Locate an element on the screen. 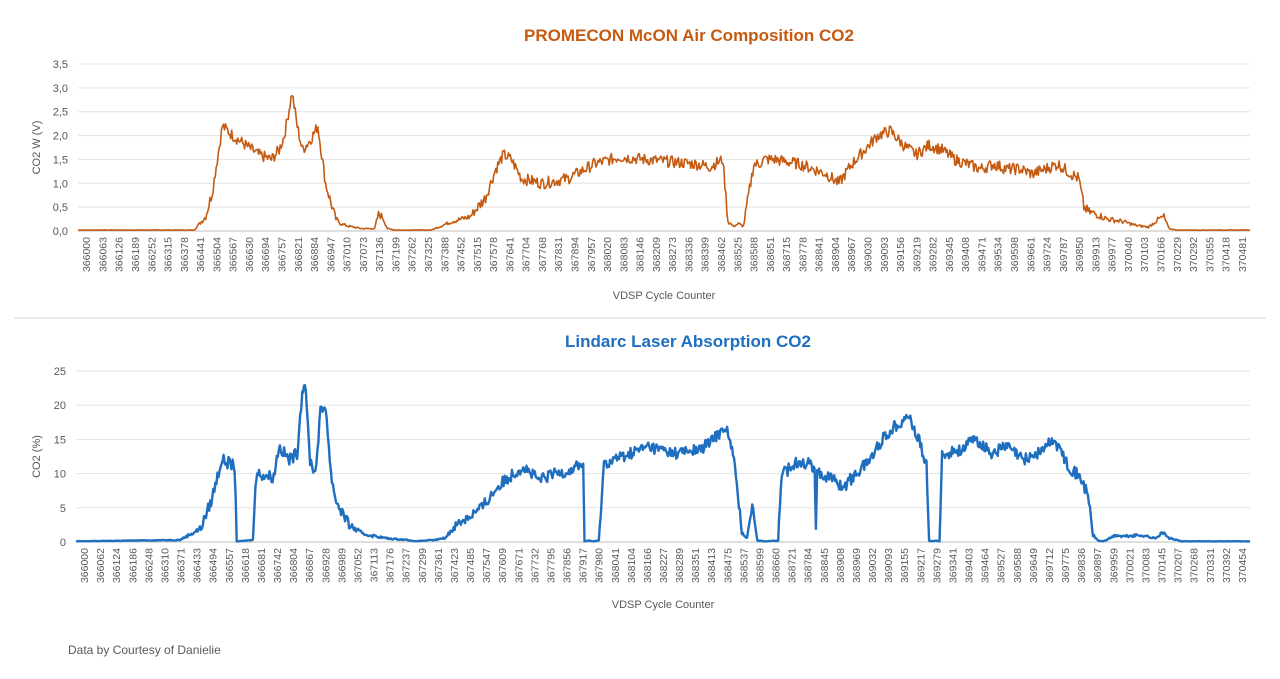 This screenshot has height=679, width=1280. y-axis-label: CO2 W (V) is located at coordinates (37, 148).